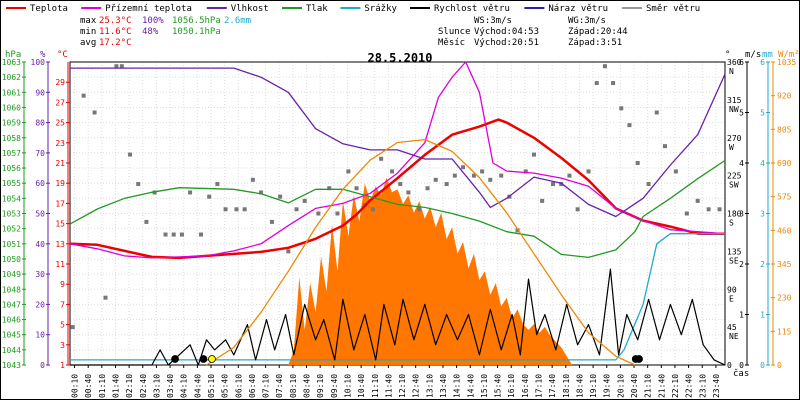 The image size is (800, 404). I want to click on x-tick-label: 01:10, so click(102, 386).